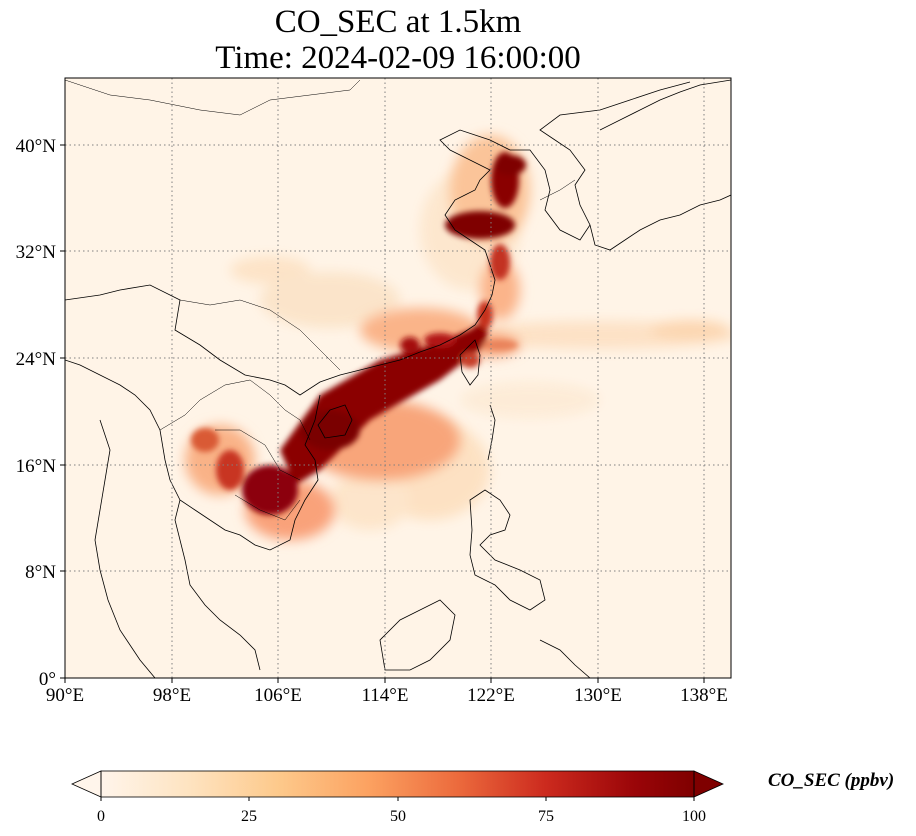  What do you see at coordinates (47, 679) in the screenshot?
I see `y-tick-label: 0°` at bounding box center [47, 679].